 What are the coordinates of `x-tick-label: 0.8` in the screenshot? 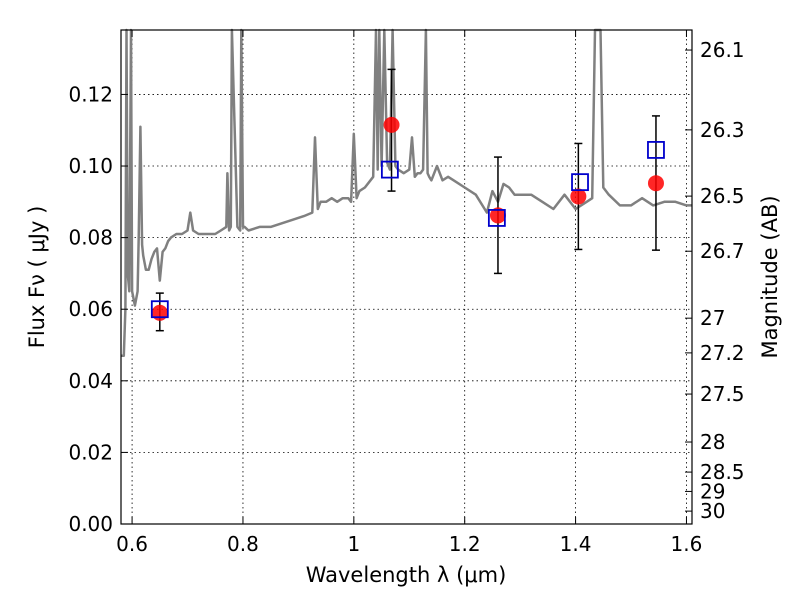 It's located at (243, 544).